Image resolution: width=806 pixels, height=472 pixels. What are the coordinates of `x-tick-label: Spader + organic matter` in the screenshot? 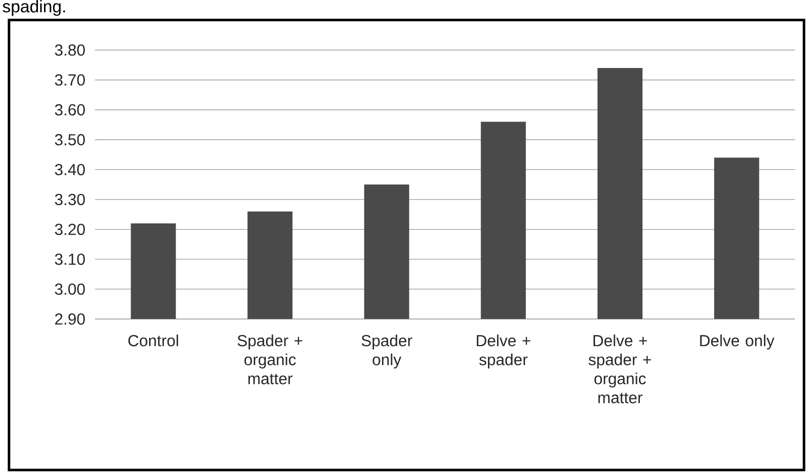 It's located at (270, 359).